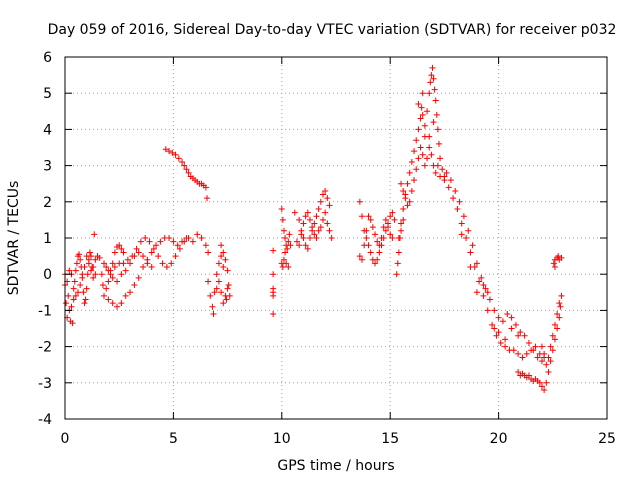  Describe the element at coordinates (47, 239) in the screenshot. I see `y-tick-label: 1` at that location.